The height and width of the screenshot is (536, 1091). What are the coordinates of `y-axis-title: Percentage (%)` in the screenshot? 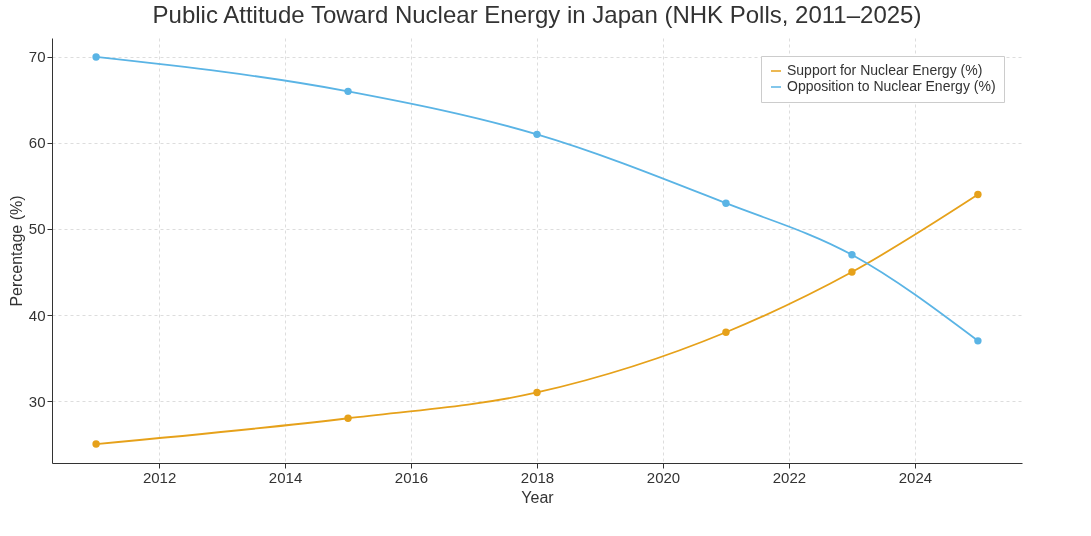 It's located at (16, 251).